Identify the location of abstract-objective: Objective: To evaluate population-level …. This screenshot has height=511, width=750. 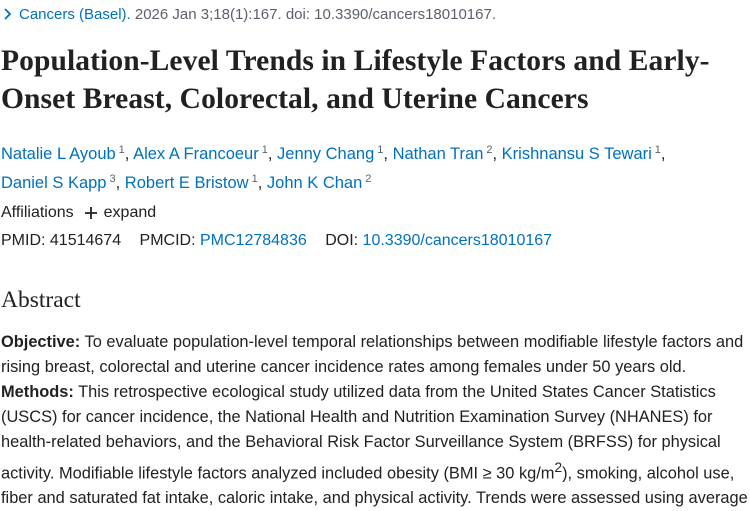
(375, 355).